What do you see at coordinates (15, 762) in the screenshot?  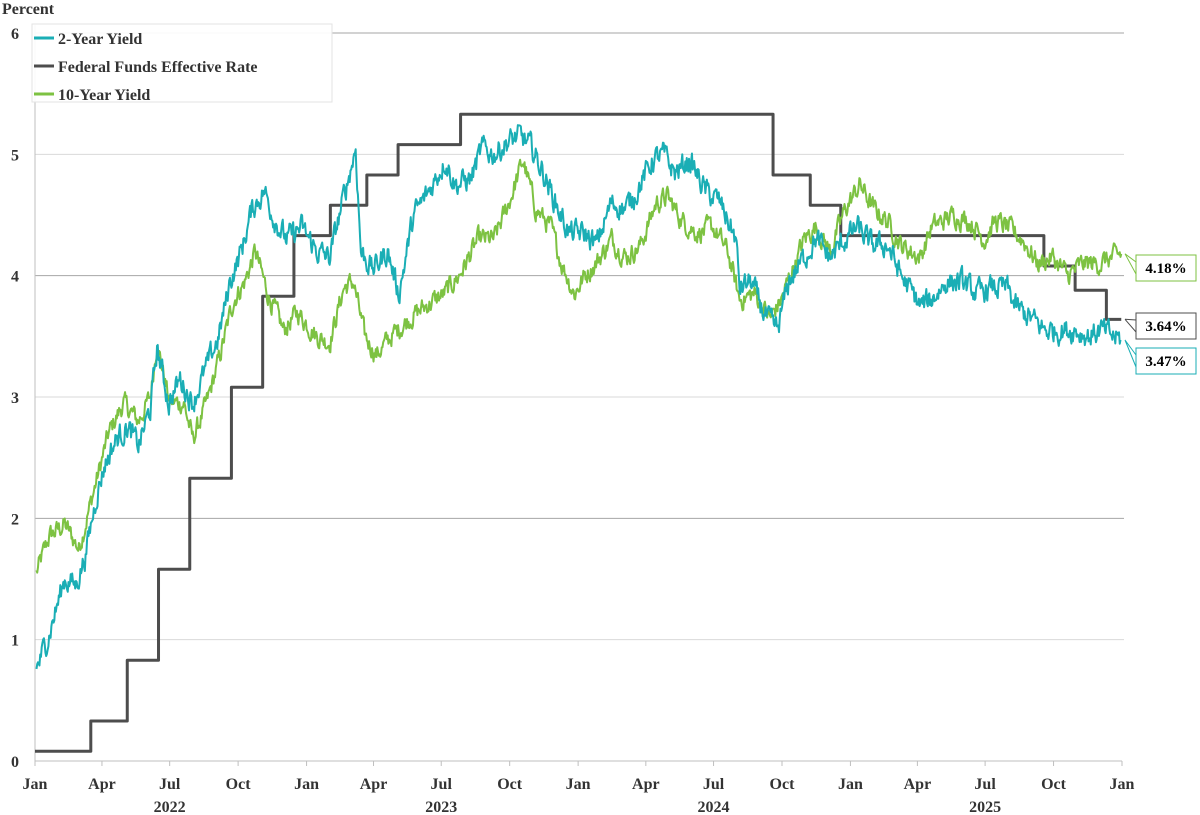 I see `y-tick-label: 0` at bounding box center [15, 762].